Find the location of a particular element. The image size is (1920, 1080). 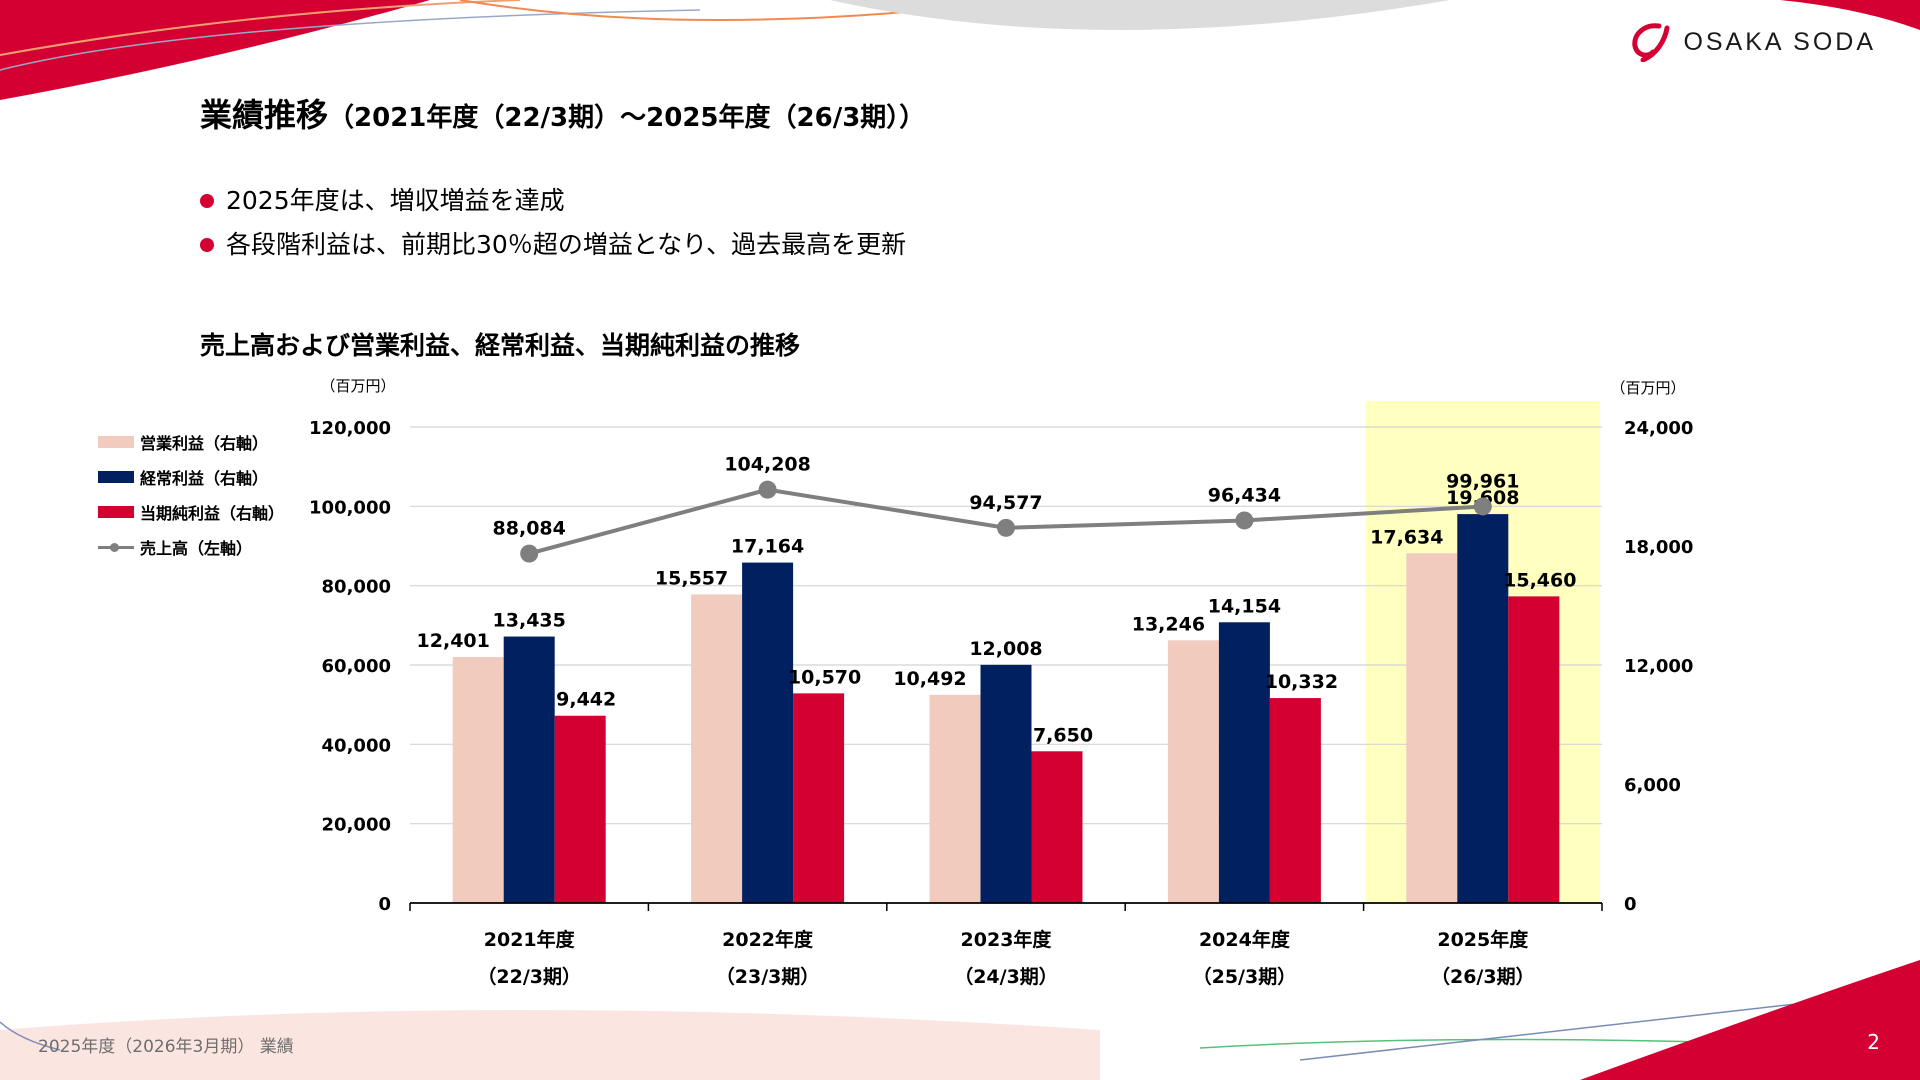

y-right-unit-label: （百万円） is located at coordinates (1647, 388).